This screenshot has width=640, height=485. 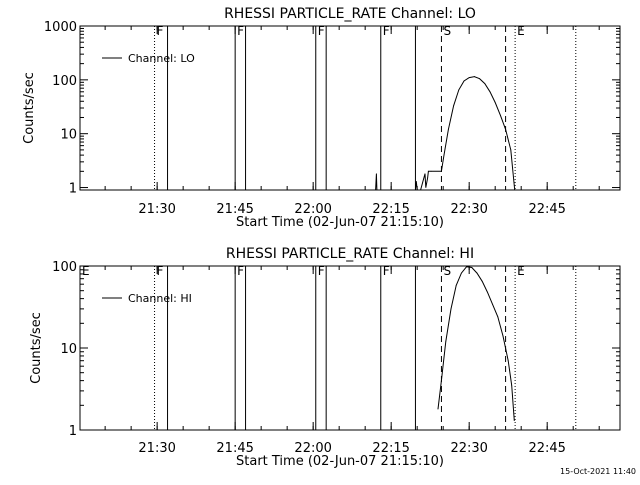 I want to click on chart-title: RHESSI PARTICLE_RATE Channel: LO, so click(x=350, y=14).